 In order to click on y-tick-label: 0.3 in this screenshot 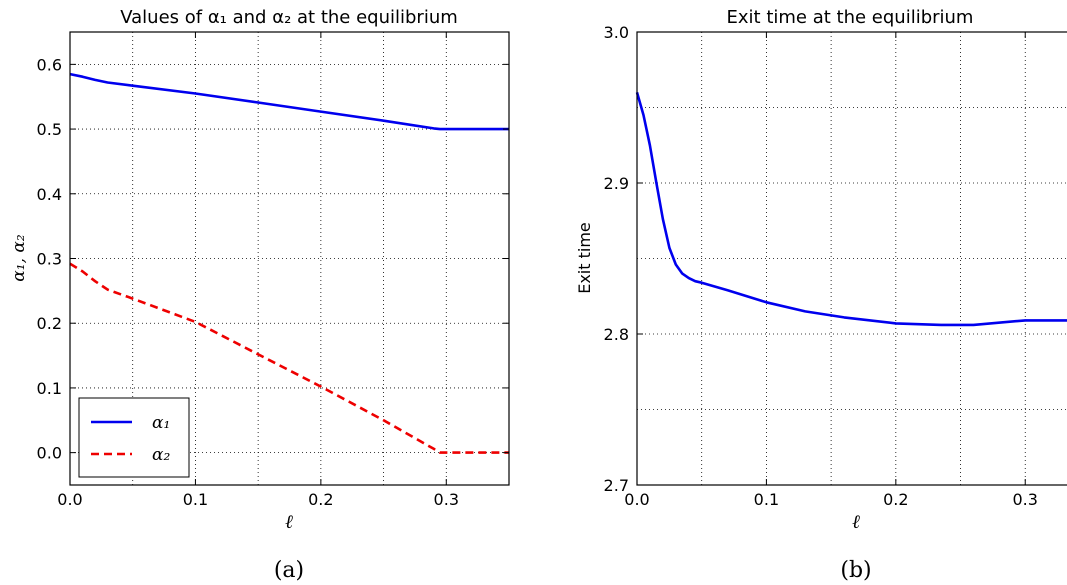, I will do `click(49, 259)`.